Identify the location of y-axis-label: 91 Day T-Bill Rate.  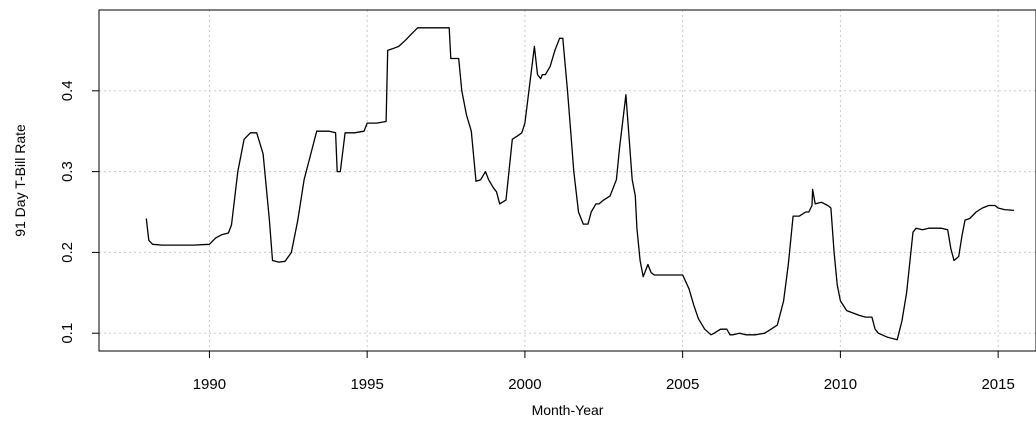
(20, 180).